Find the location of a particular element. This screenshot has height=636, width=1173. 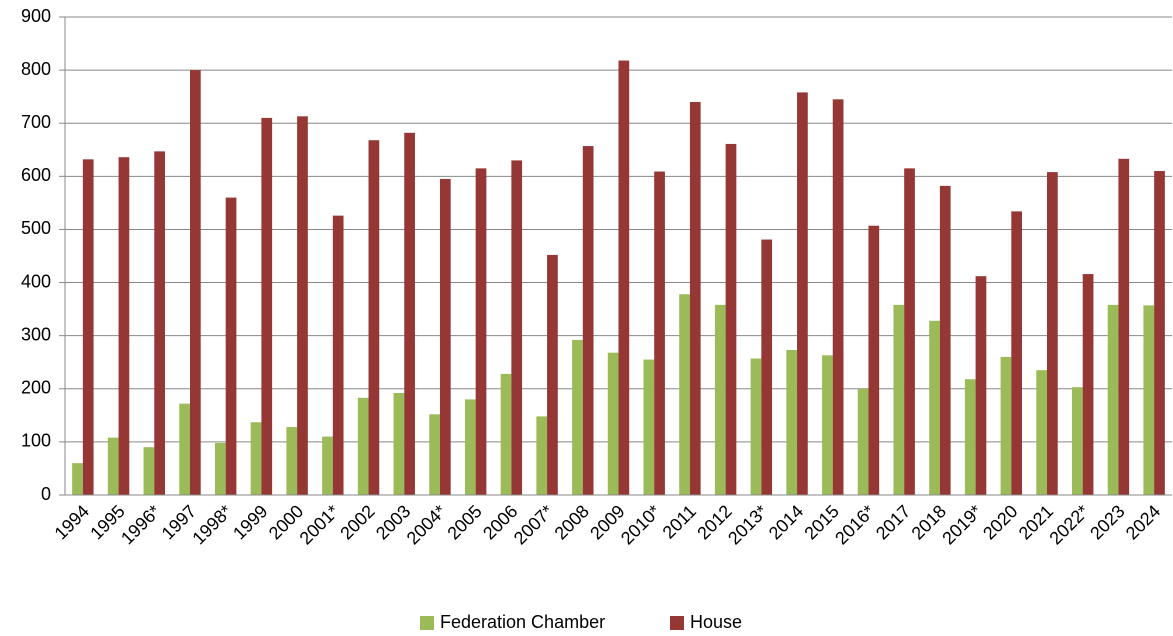

x-tick-label: 2017 is located at coordinates (893, 522).